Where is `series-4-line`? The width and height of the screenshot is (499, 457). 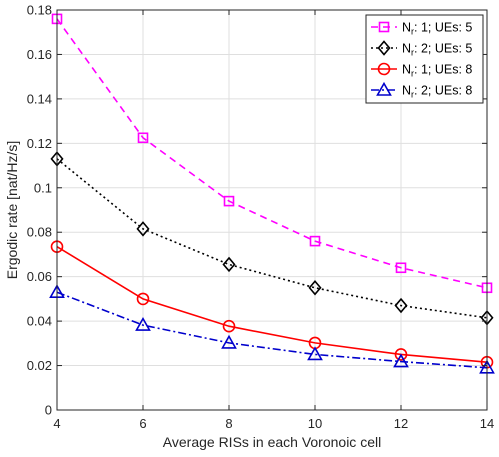 series-4-line is located at coordinates (272, 330).